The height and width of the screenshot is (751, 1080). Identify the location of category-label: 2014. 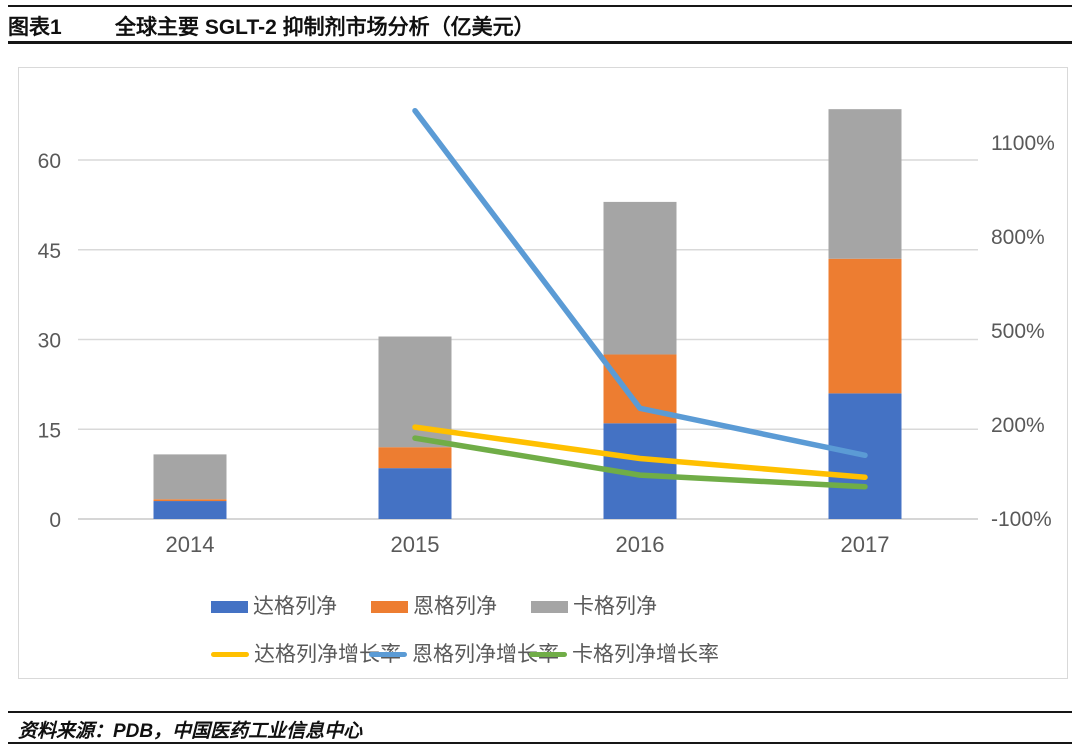
(190, 544).